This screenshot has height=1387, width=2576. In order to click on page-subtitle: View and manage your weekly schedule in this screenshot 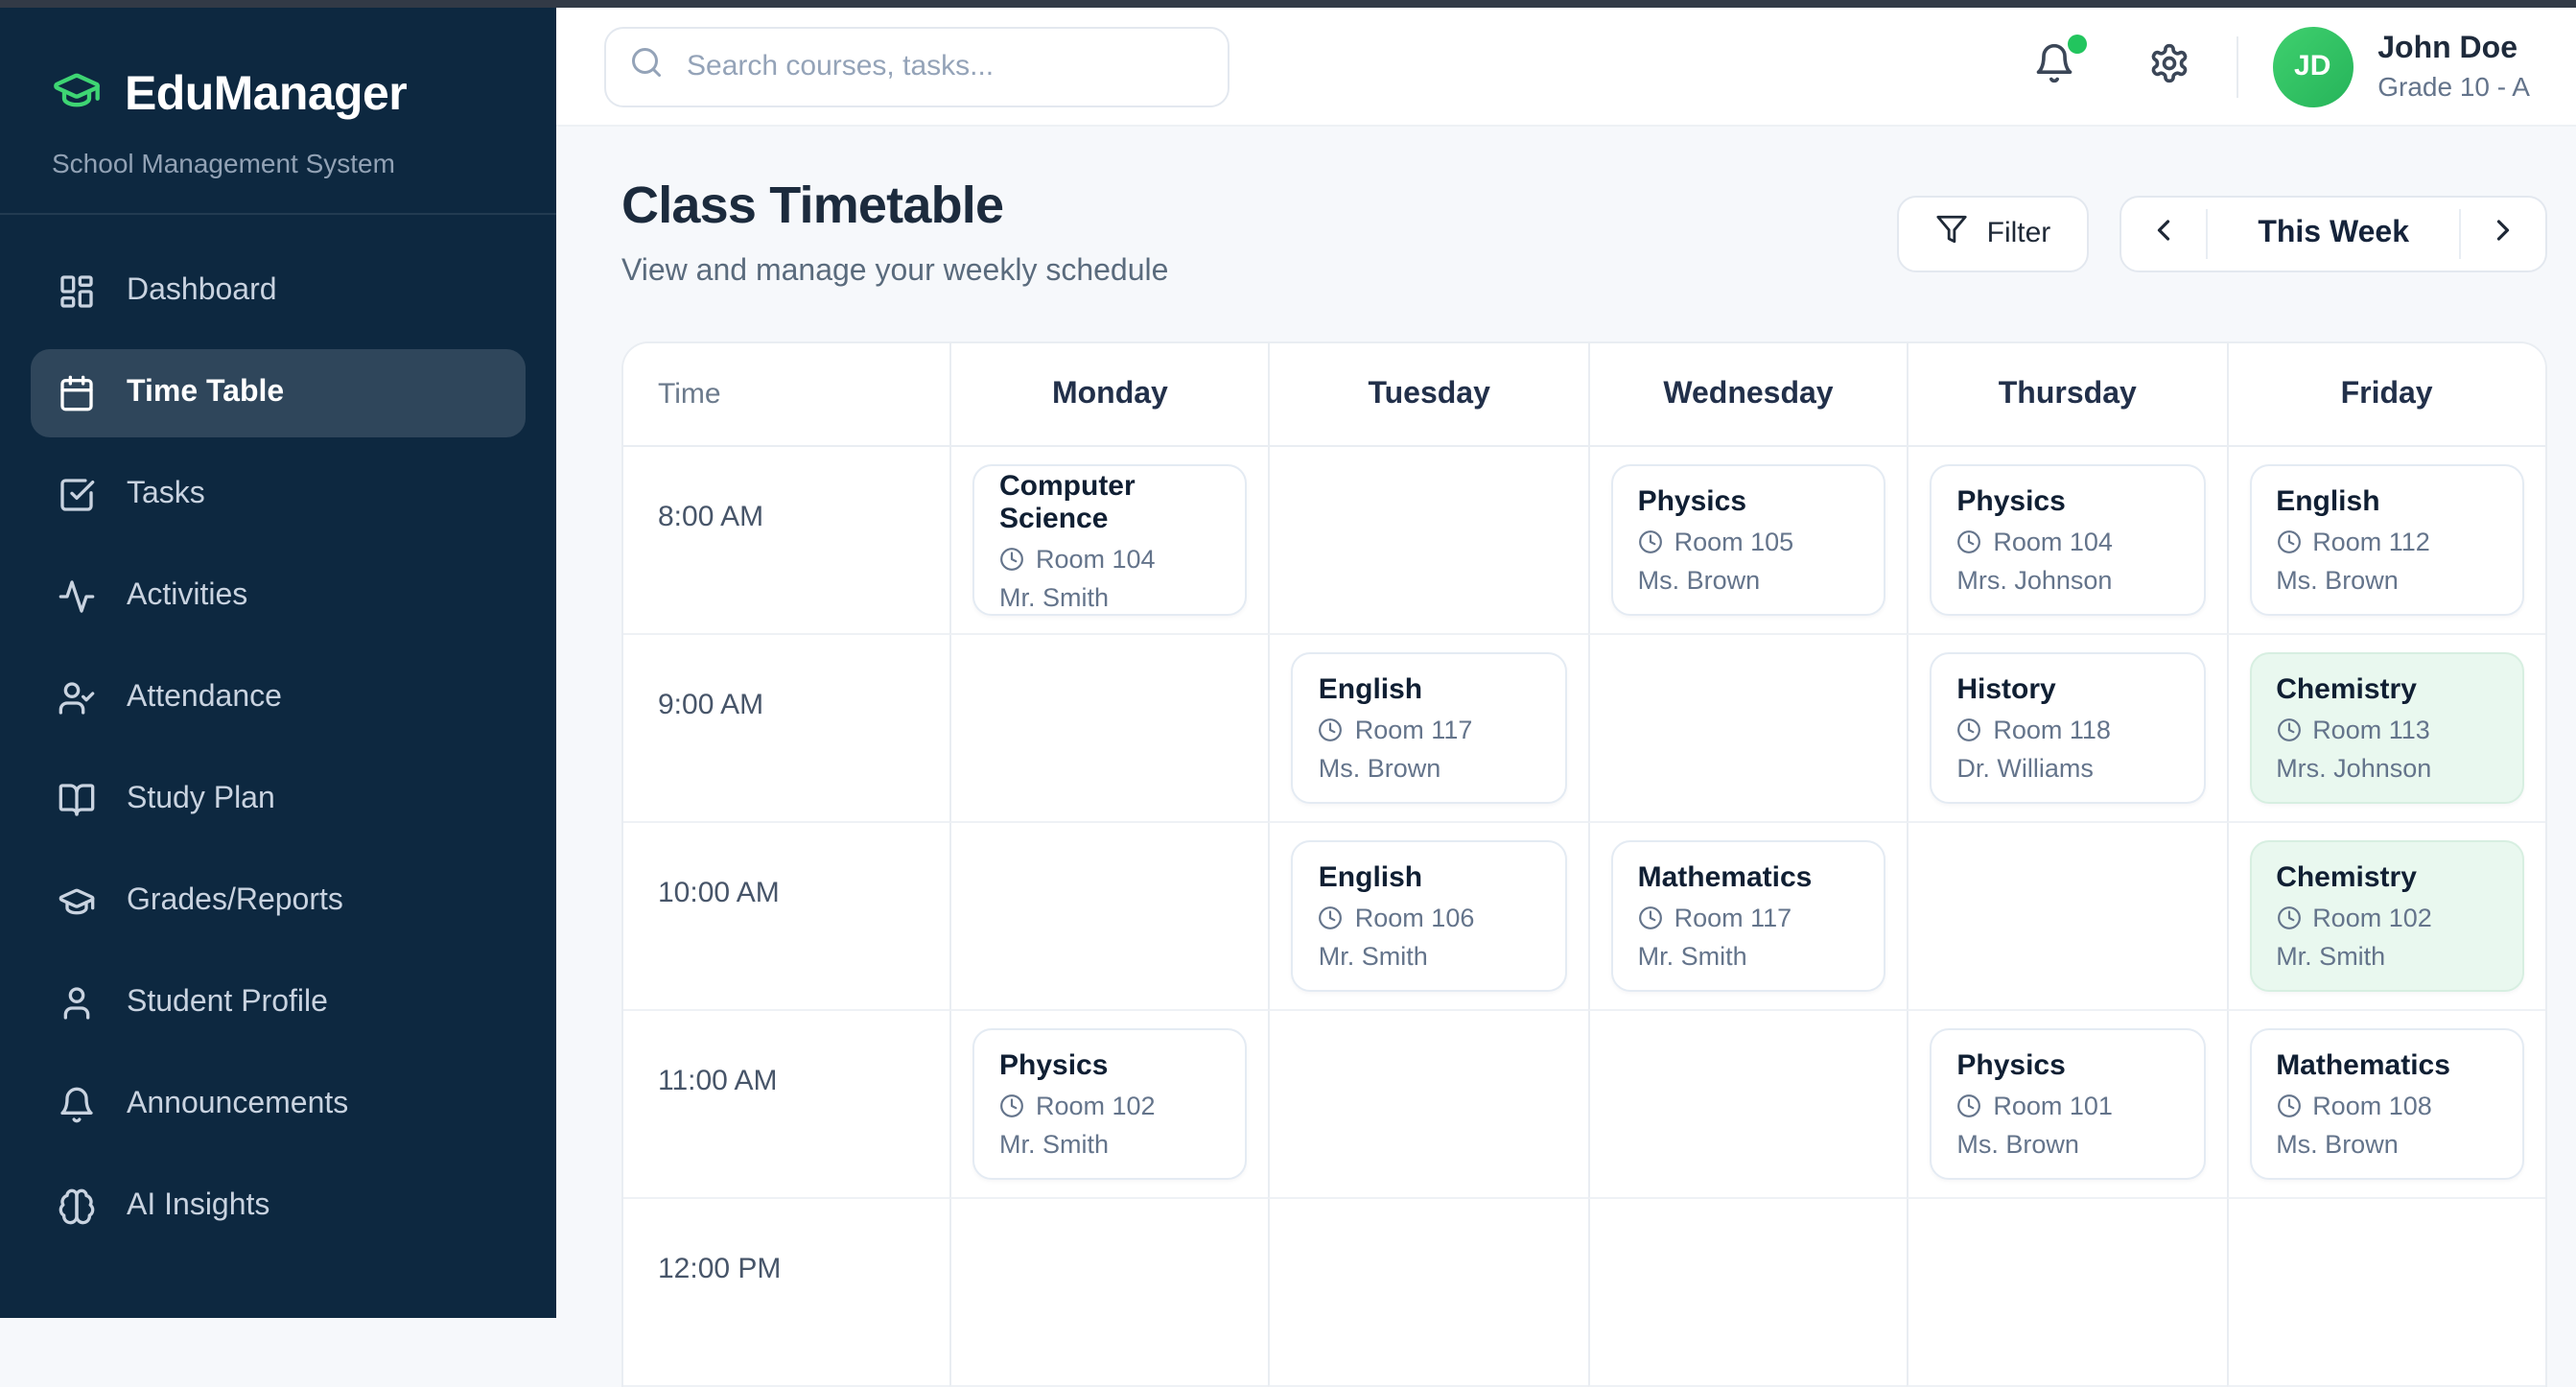, I will do `click(895, 272)`.